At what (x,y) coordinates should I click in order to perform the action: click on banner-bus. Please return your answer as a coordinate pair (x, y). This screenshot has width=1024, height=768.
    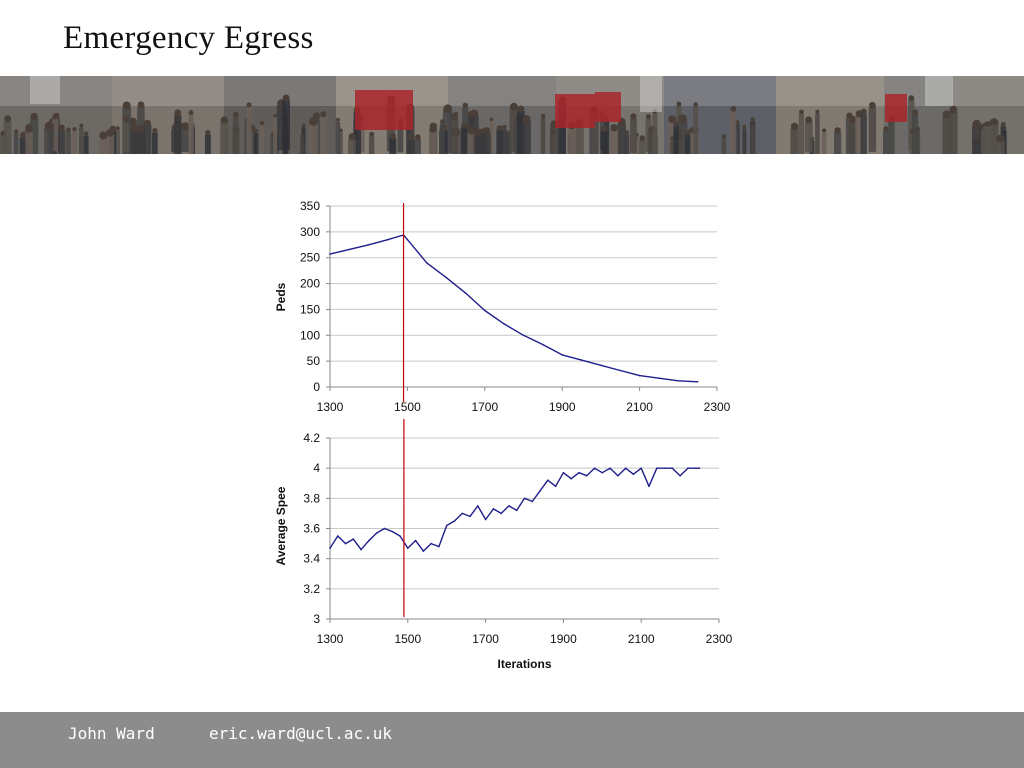
    Looking at the image, I should click on (608, 107).